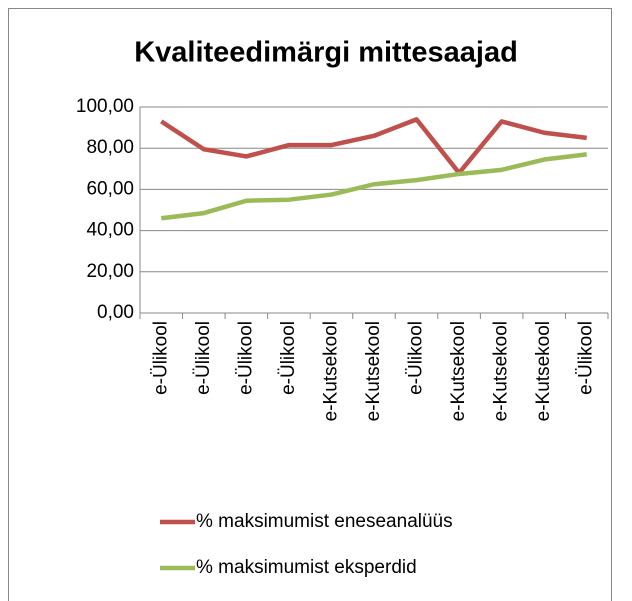 This screenshot has width=632, height=601. Describe the element at coordinates (326, 53) in the screenshot. I see `chart-title: Kvaliteedimärgi mittesaajad` at that location.